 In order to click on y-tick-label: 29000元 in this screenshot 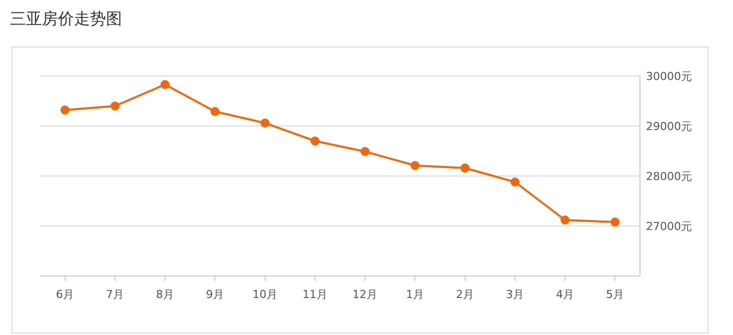, I will do `click(669, 126)`.